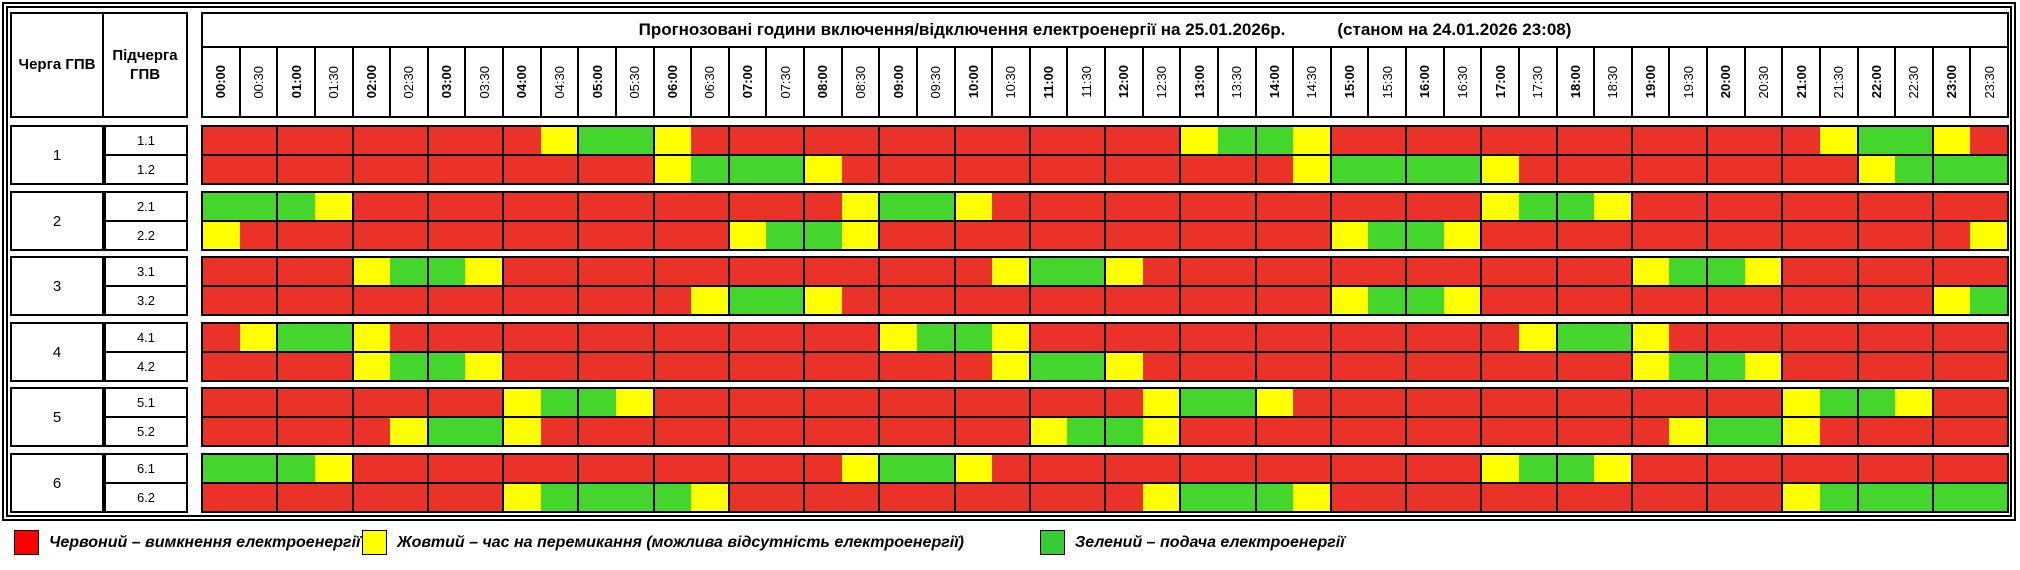  Describe the element at coordinates (1989, 82) in the screenshot. I see `time-label: 23:30` at that location.